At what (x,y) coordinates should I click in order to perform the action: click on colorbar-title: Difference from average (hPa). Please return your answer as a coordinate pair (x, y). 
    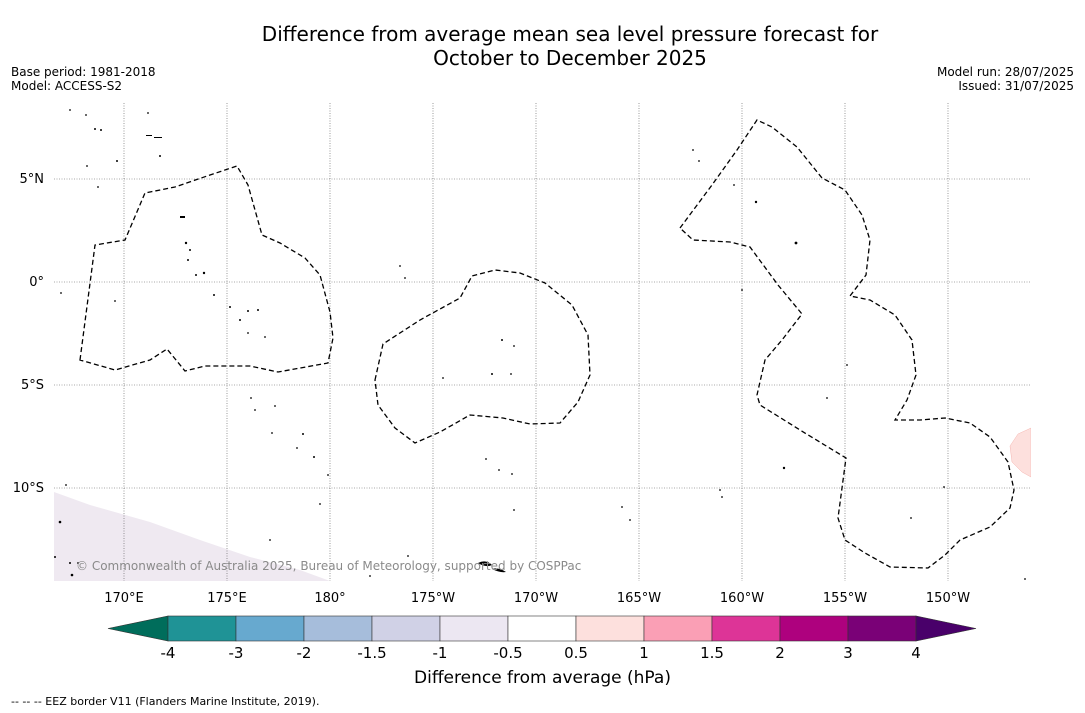
    Looking at the image, I should click on (542, 678).